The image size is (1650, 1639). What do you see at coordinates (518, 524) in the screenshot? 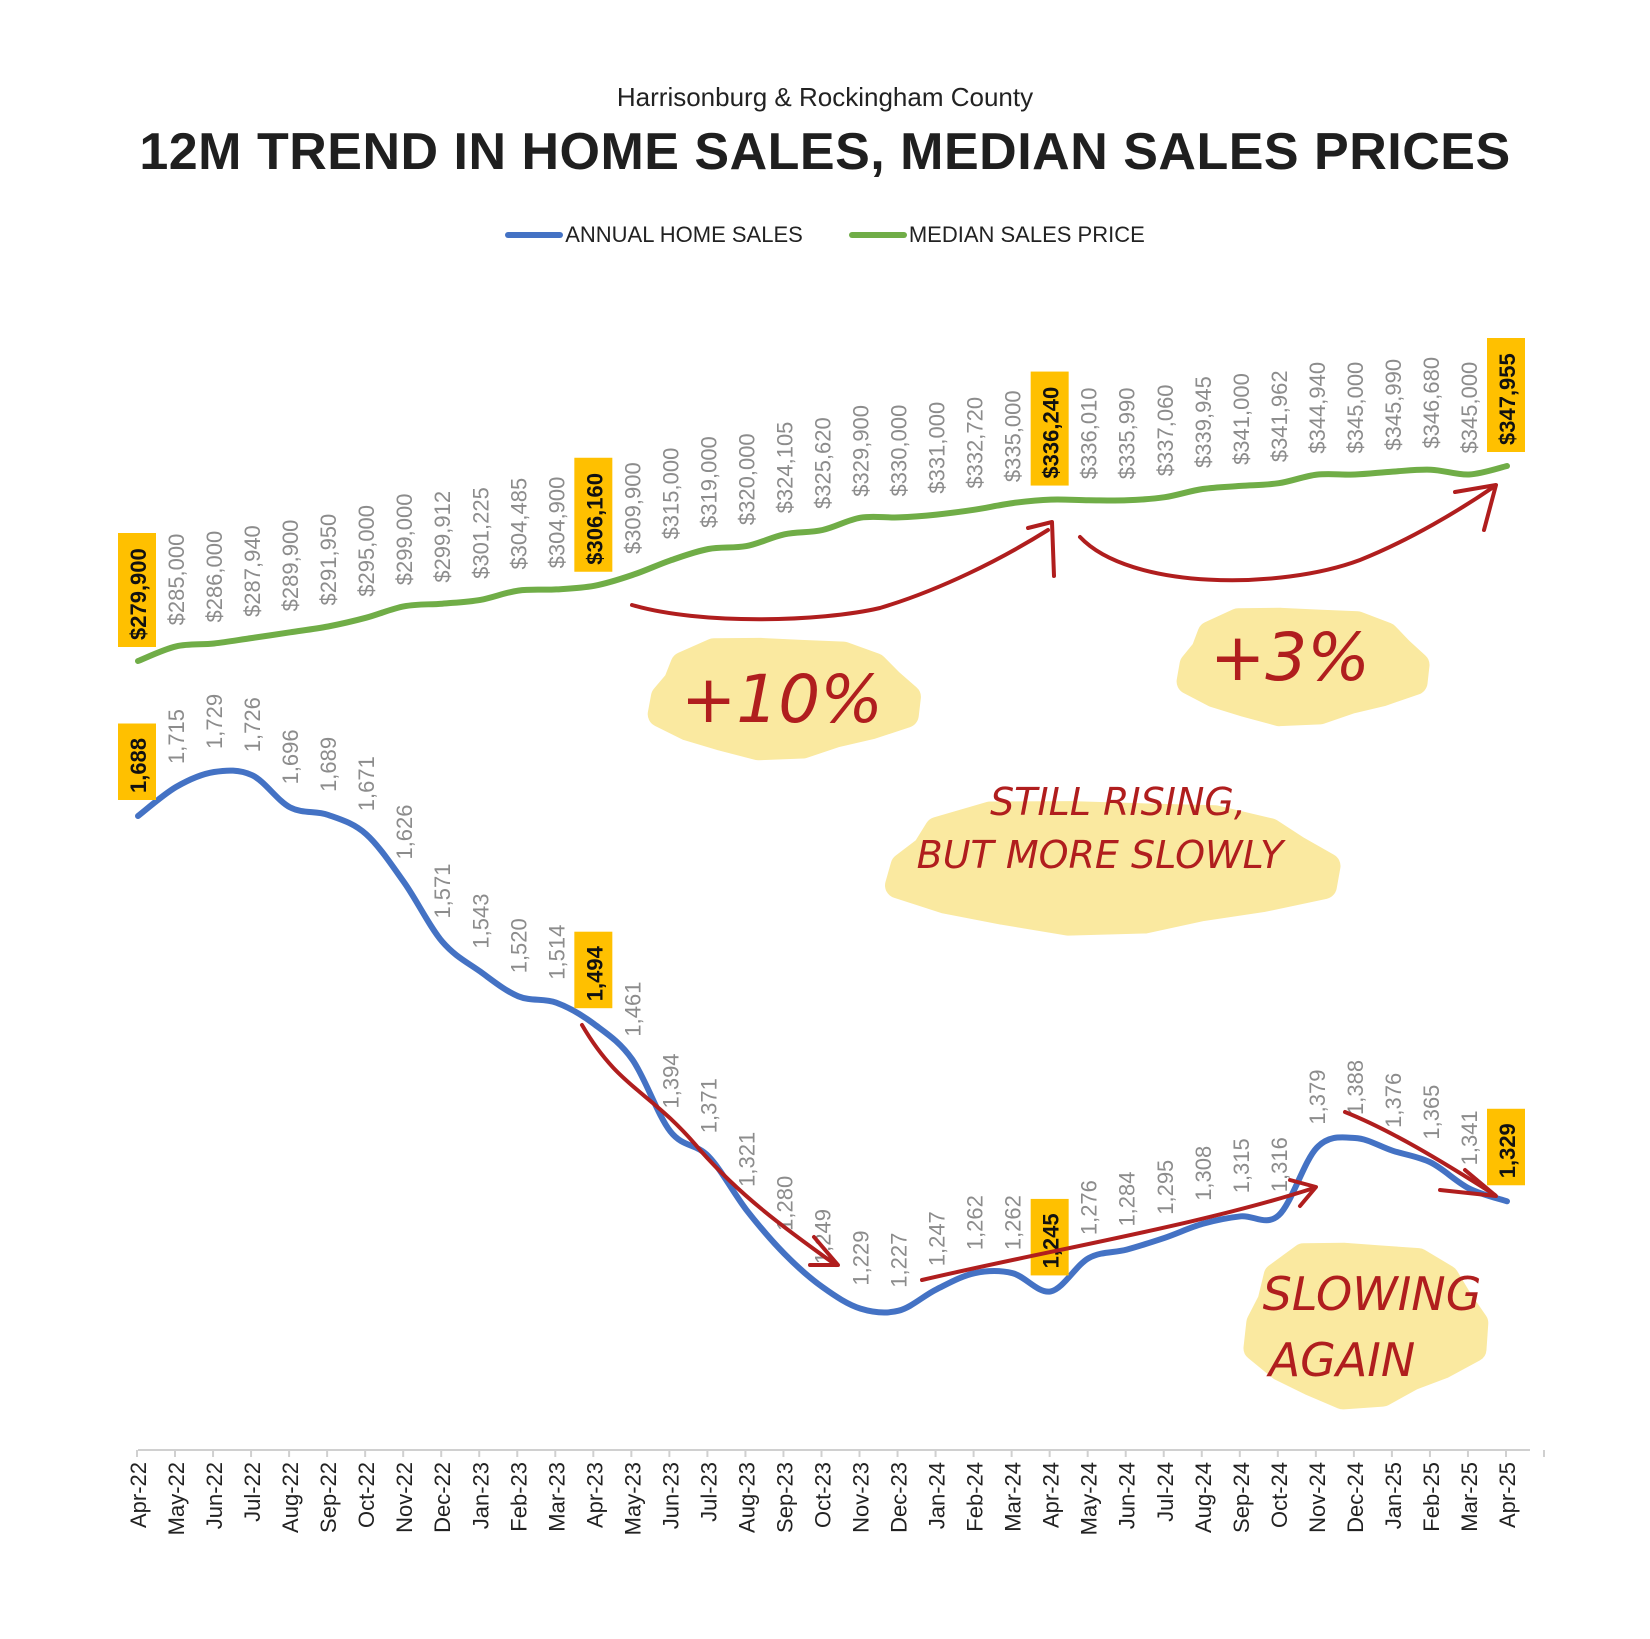
I see `price-data-label-text: $304,485` at bounding box center [518, 524].